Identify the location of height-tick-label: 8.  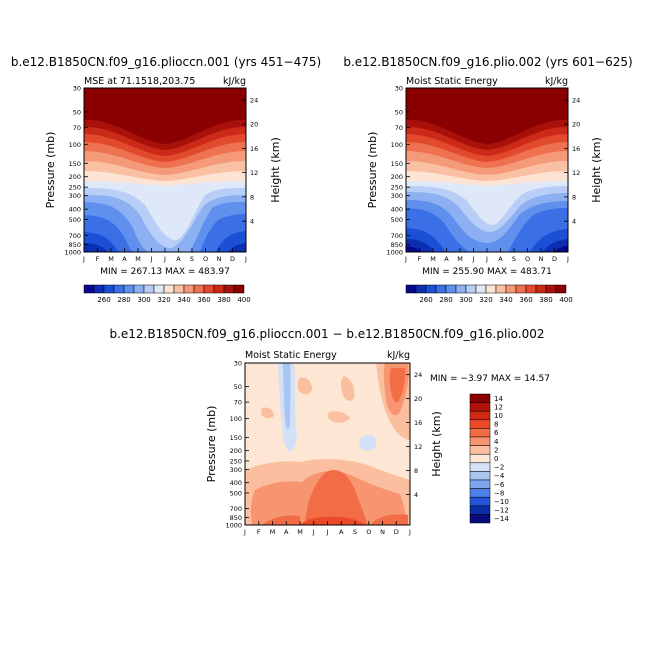
(416, 471).